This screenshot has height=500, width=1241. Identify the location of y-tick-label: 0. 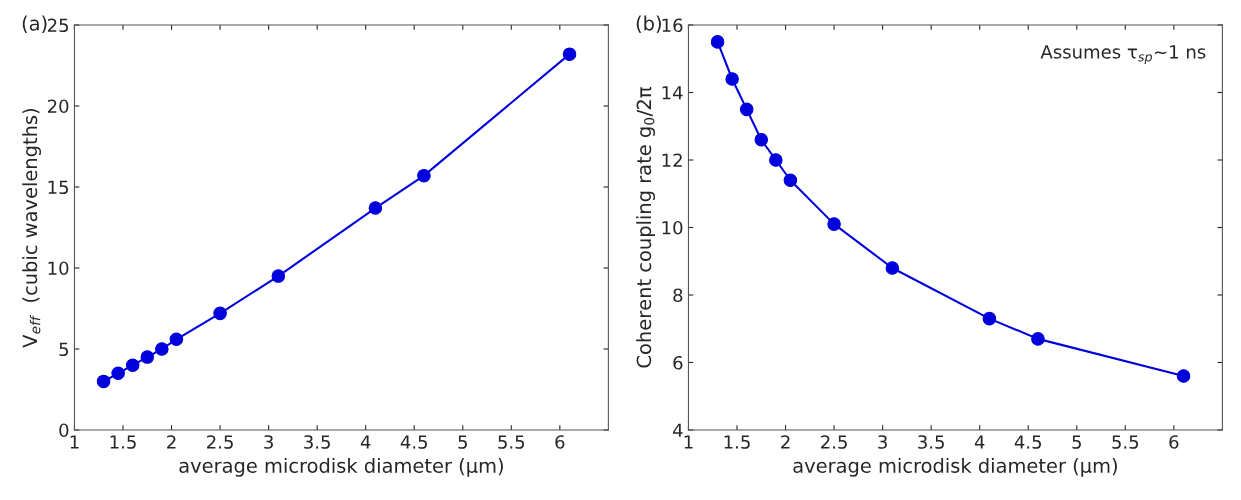
(64, 430).